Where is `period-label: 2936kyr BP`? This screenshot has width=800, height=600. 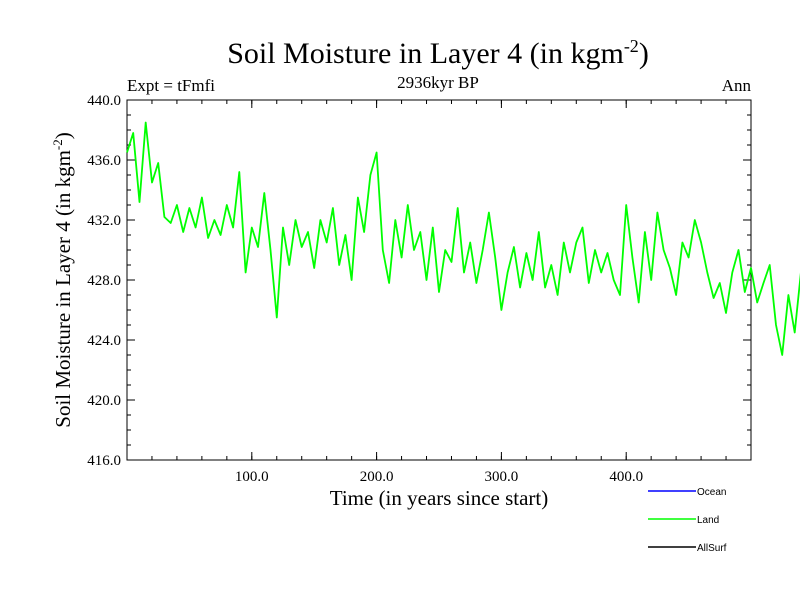
period-label: 2936kyr BP is located at coordinates (438, 82).